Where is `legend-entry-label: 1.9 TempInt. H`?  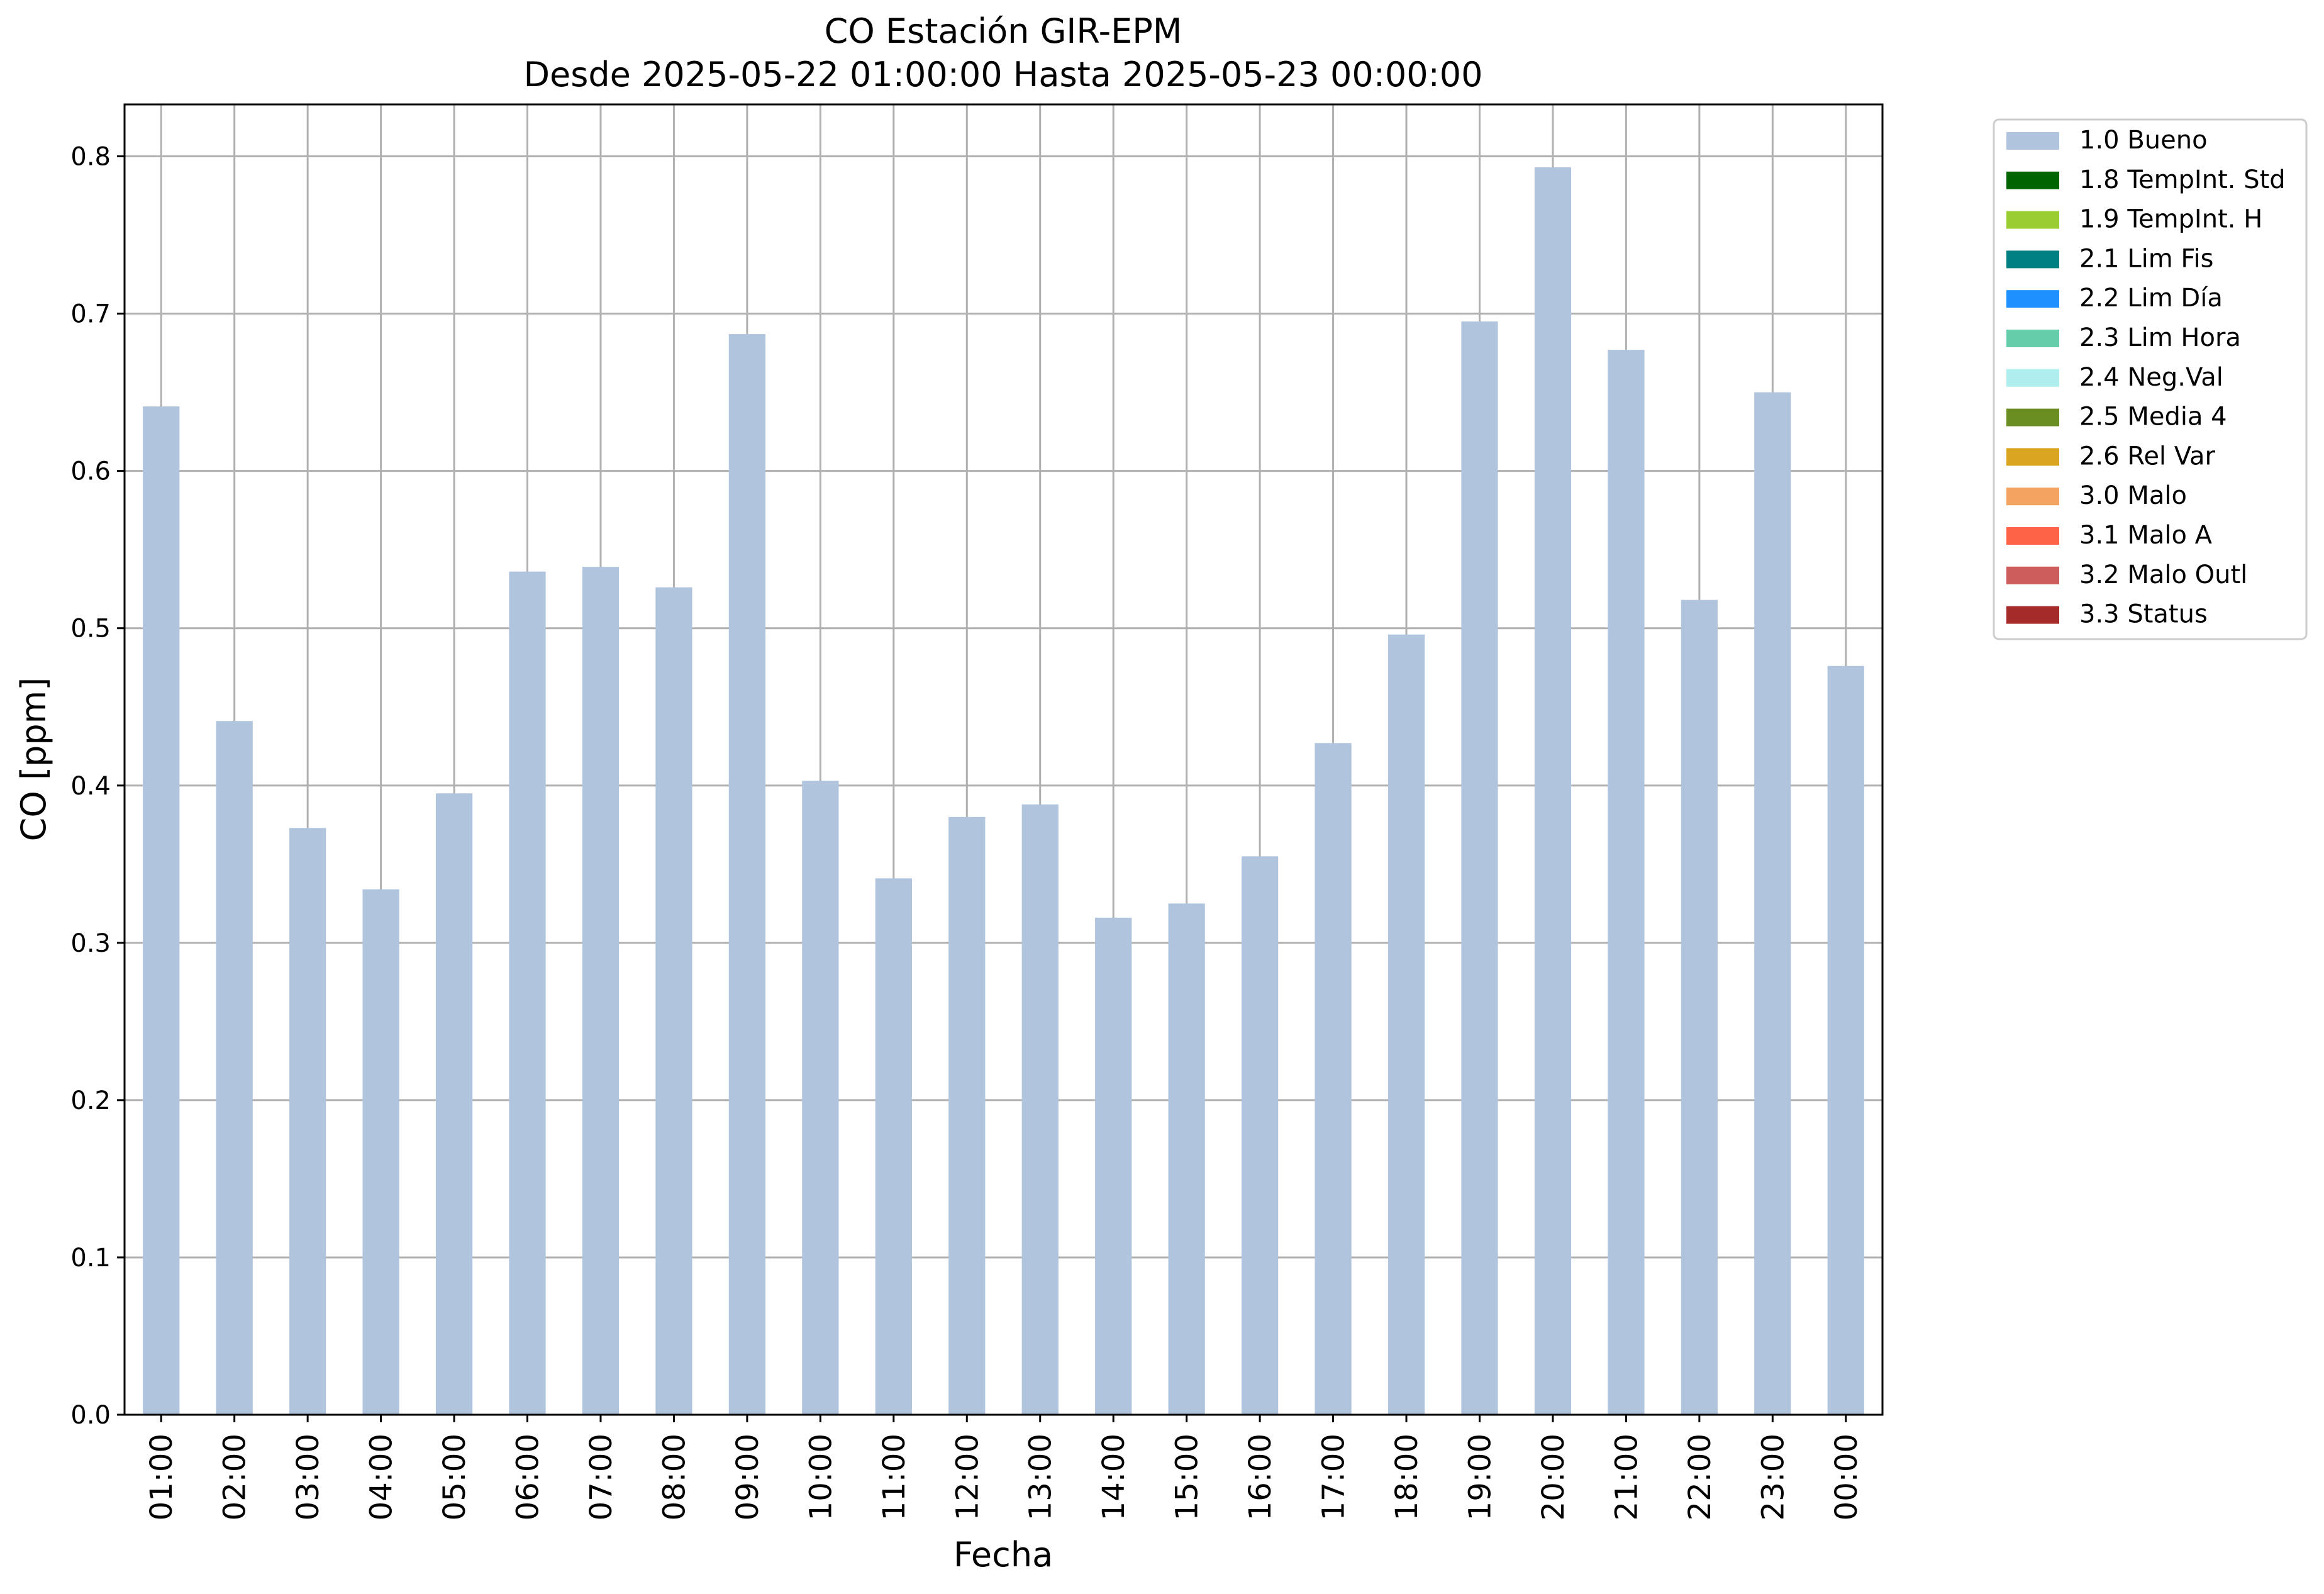 legend-entry-label: 1.9 TempInt. H is located at coordinates (2170, 220).